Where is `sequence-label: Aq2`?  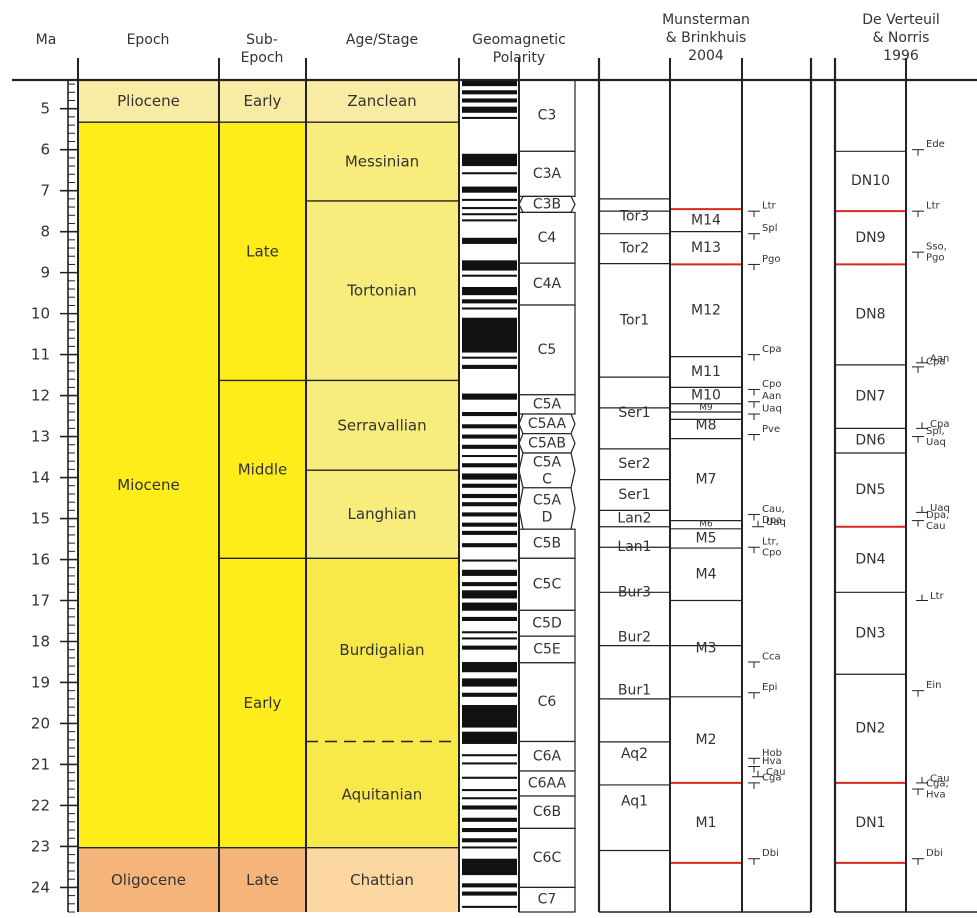
sequence-label: Aq2 is located at coordinates (634, 754).